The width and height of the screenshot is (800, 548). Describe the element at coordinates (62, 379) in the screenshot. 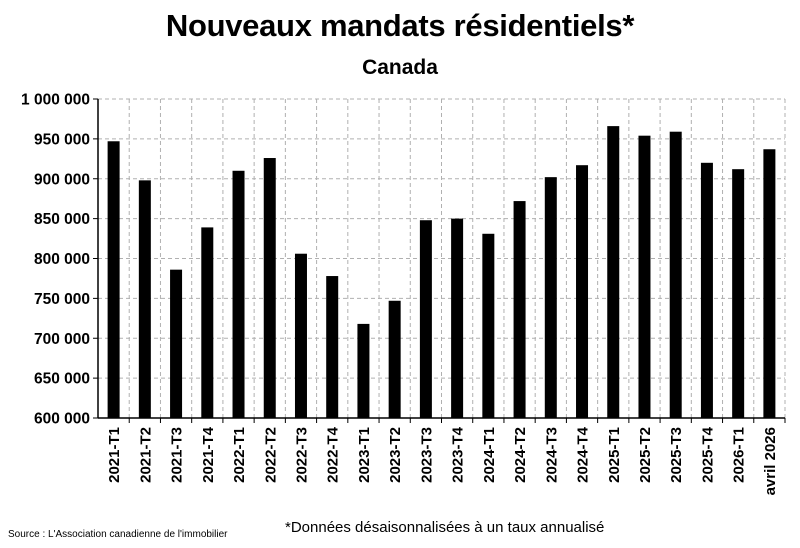

I see `y-tick-label: 650 000` at that location.